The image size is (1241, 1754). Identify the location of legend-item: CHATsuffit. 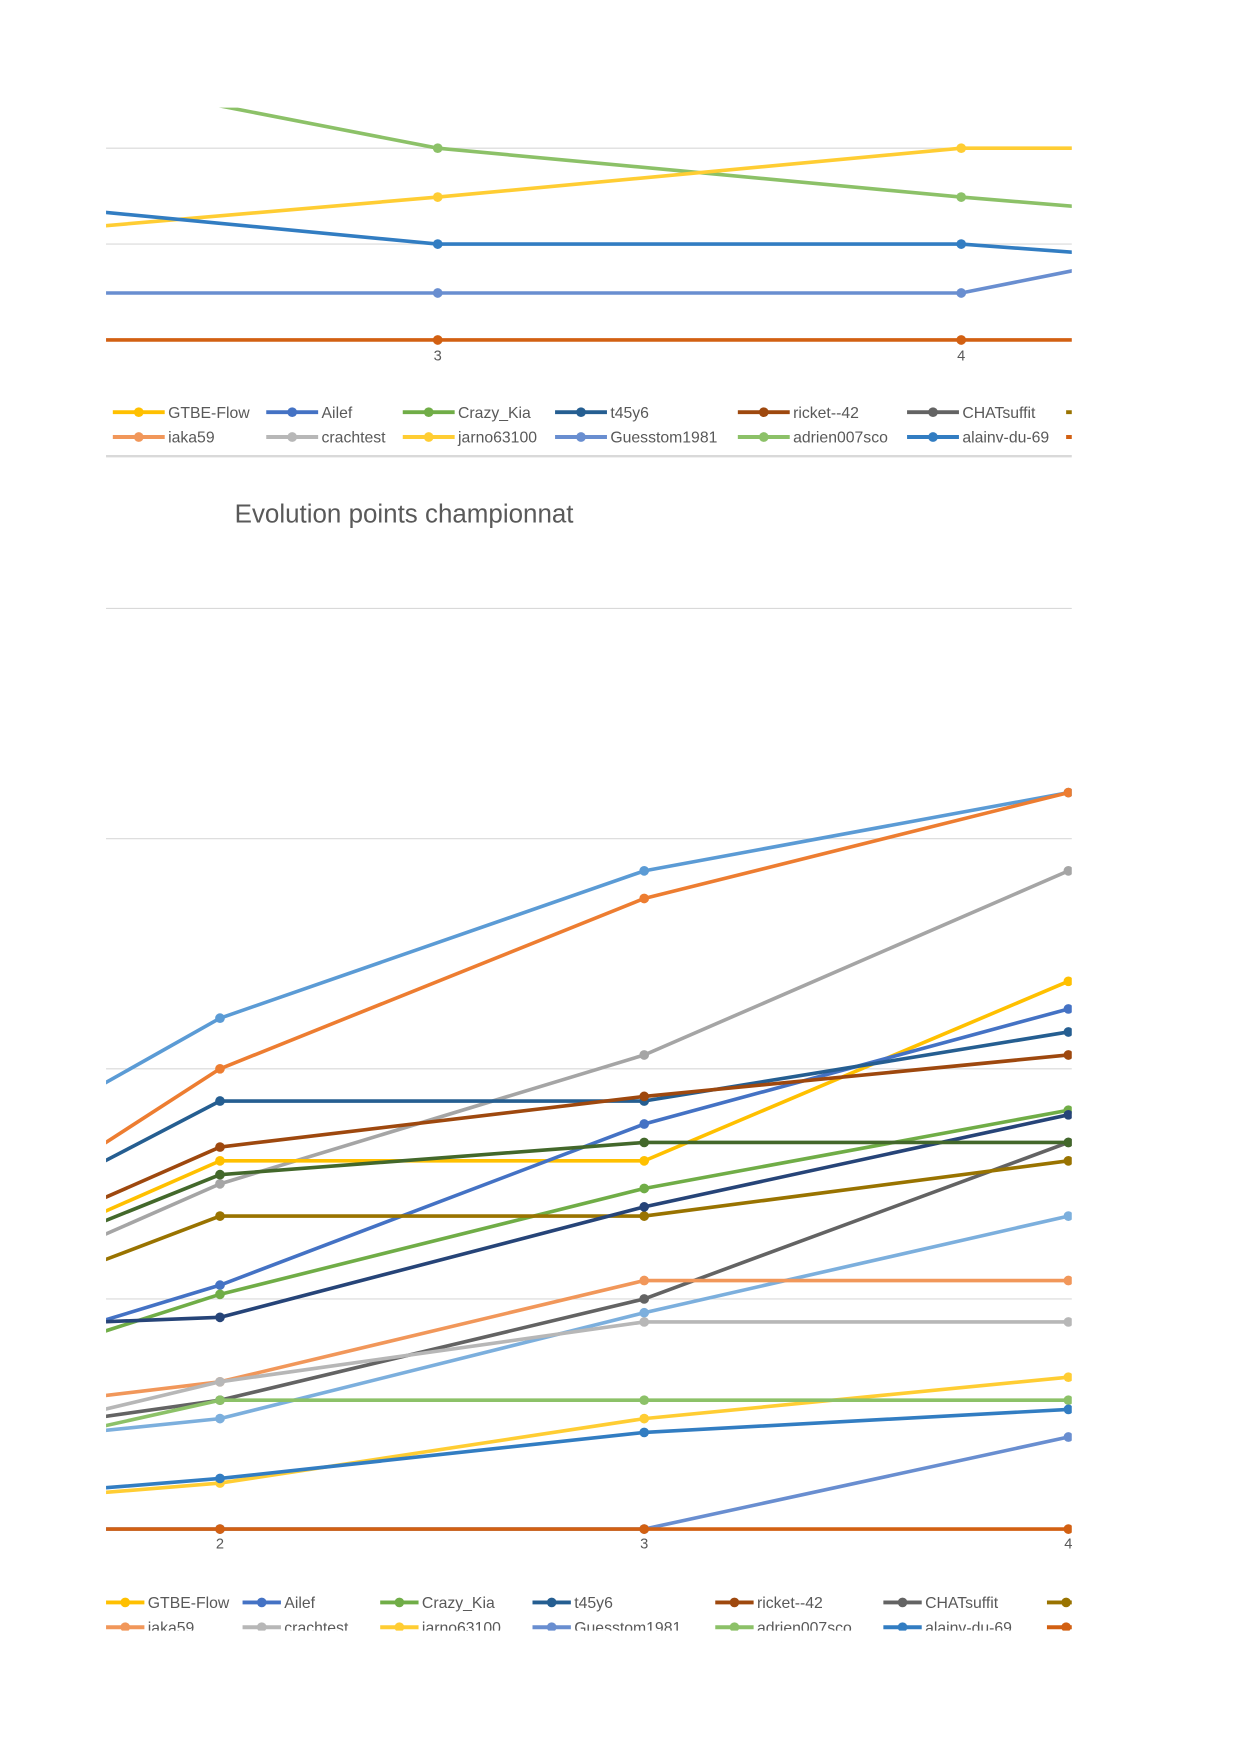
(971, 413).